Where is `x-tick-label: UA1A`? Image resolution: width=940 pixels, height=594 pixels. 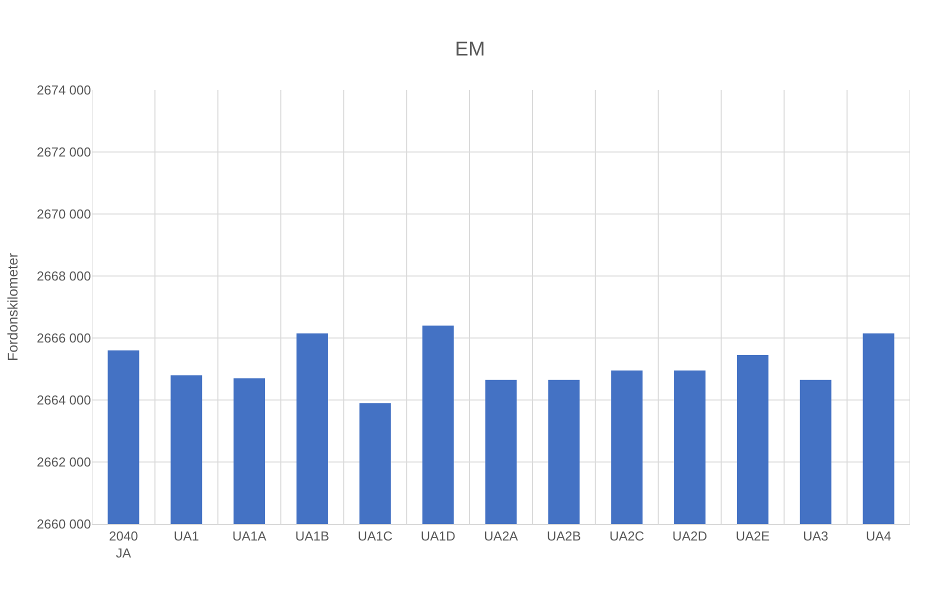 x-tick-label: UA1A is located at coordinates (249, 536).